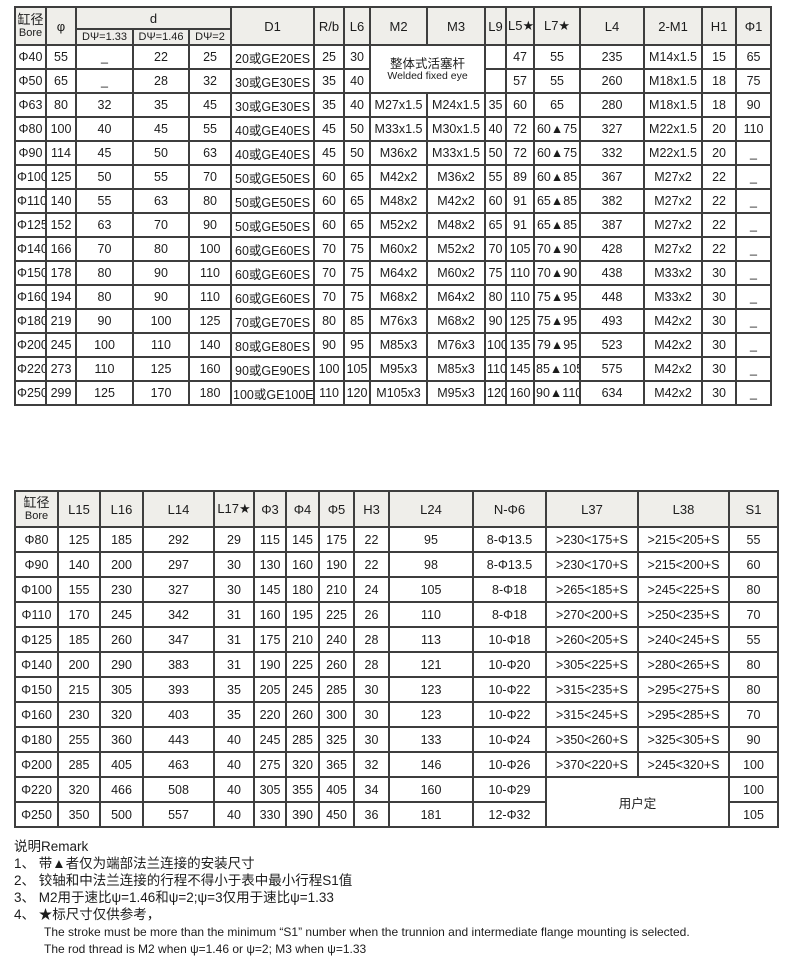 Image resolution: width=790 pixels, height=960 pixels. What do you see at coordinates (520, 153) in the screenshot?
I see `table-cell: 72` at bounding box center [520, 153].